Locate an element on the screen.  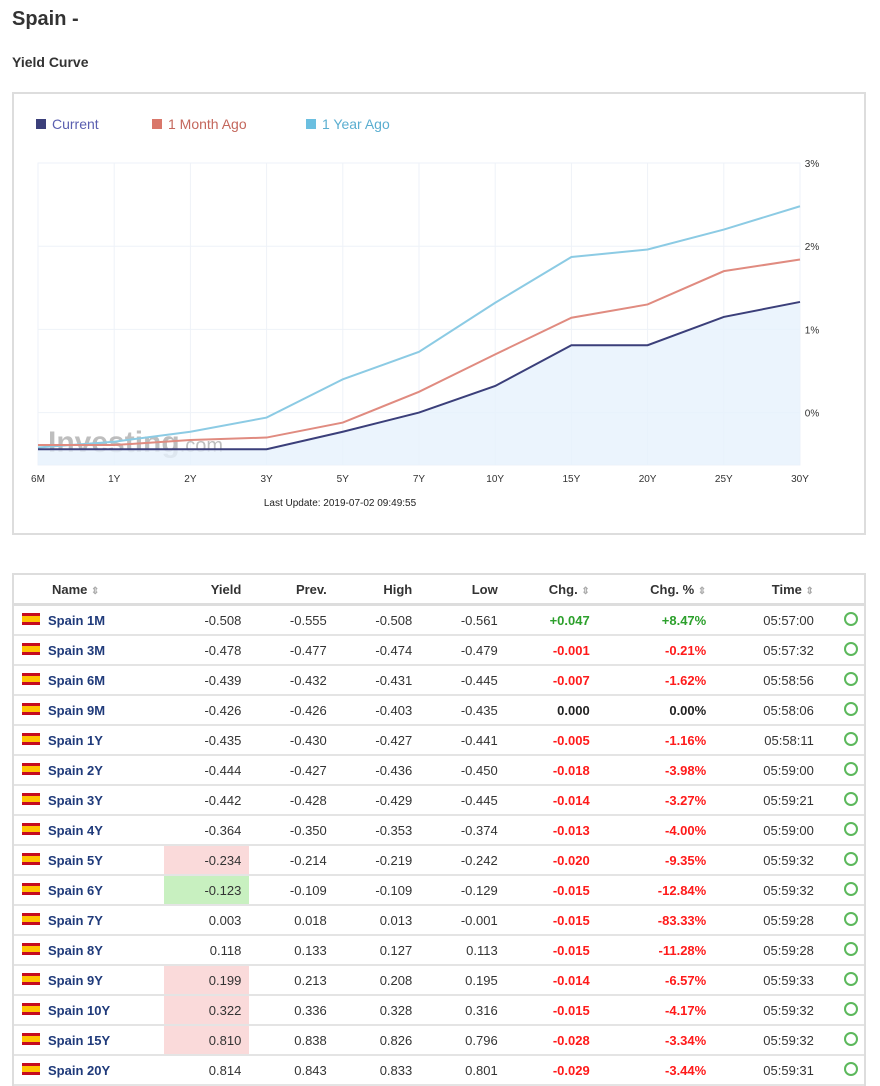
page-title: Spain - is located at coordinates (45, 19).